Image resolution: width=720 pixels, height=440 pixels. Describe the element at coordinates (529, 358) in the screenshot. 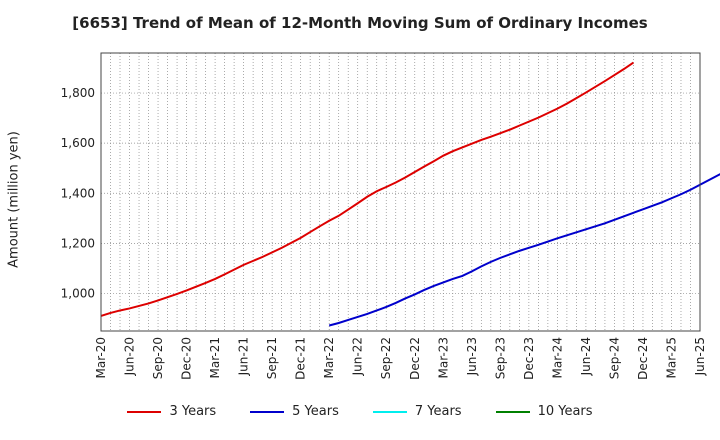

I see `x-tick-label: Dec-23` at that location.